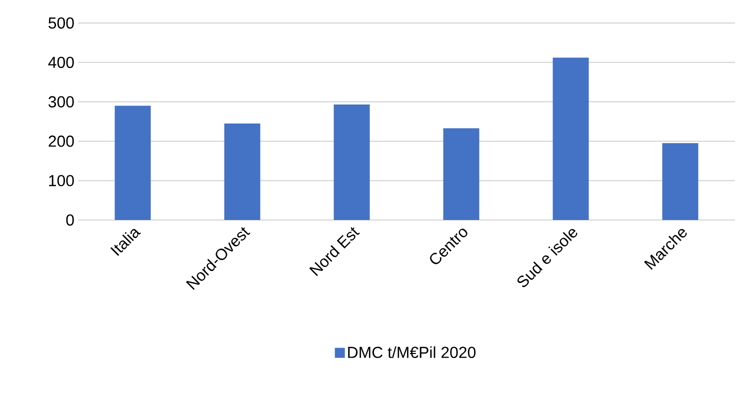 The width and height of the screenshot is (746, 403). What do you see at coordinates (412, 352) in the screenshot?
I see `legend-label: DMC t/M€Pil 2020` at bounding box center [412, 352].